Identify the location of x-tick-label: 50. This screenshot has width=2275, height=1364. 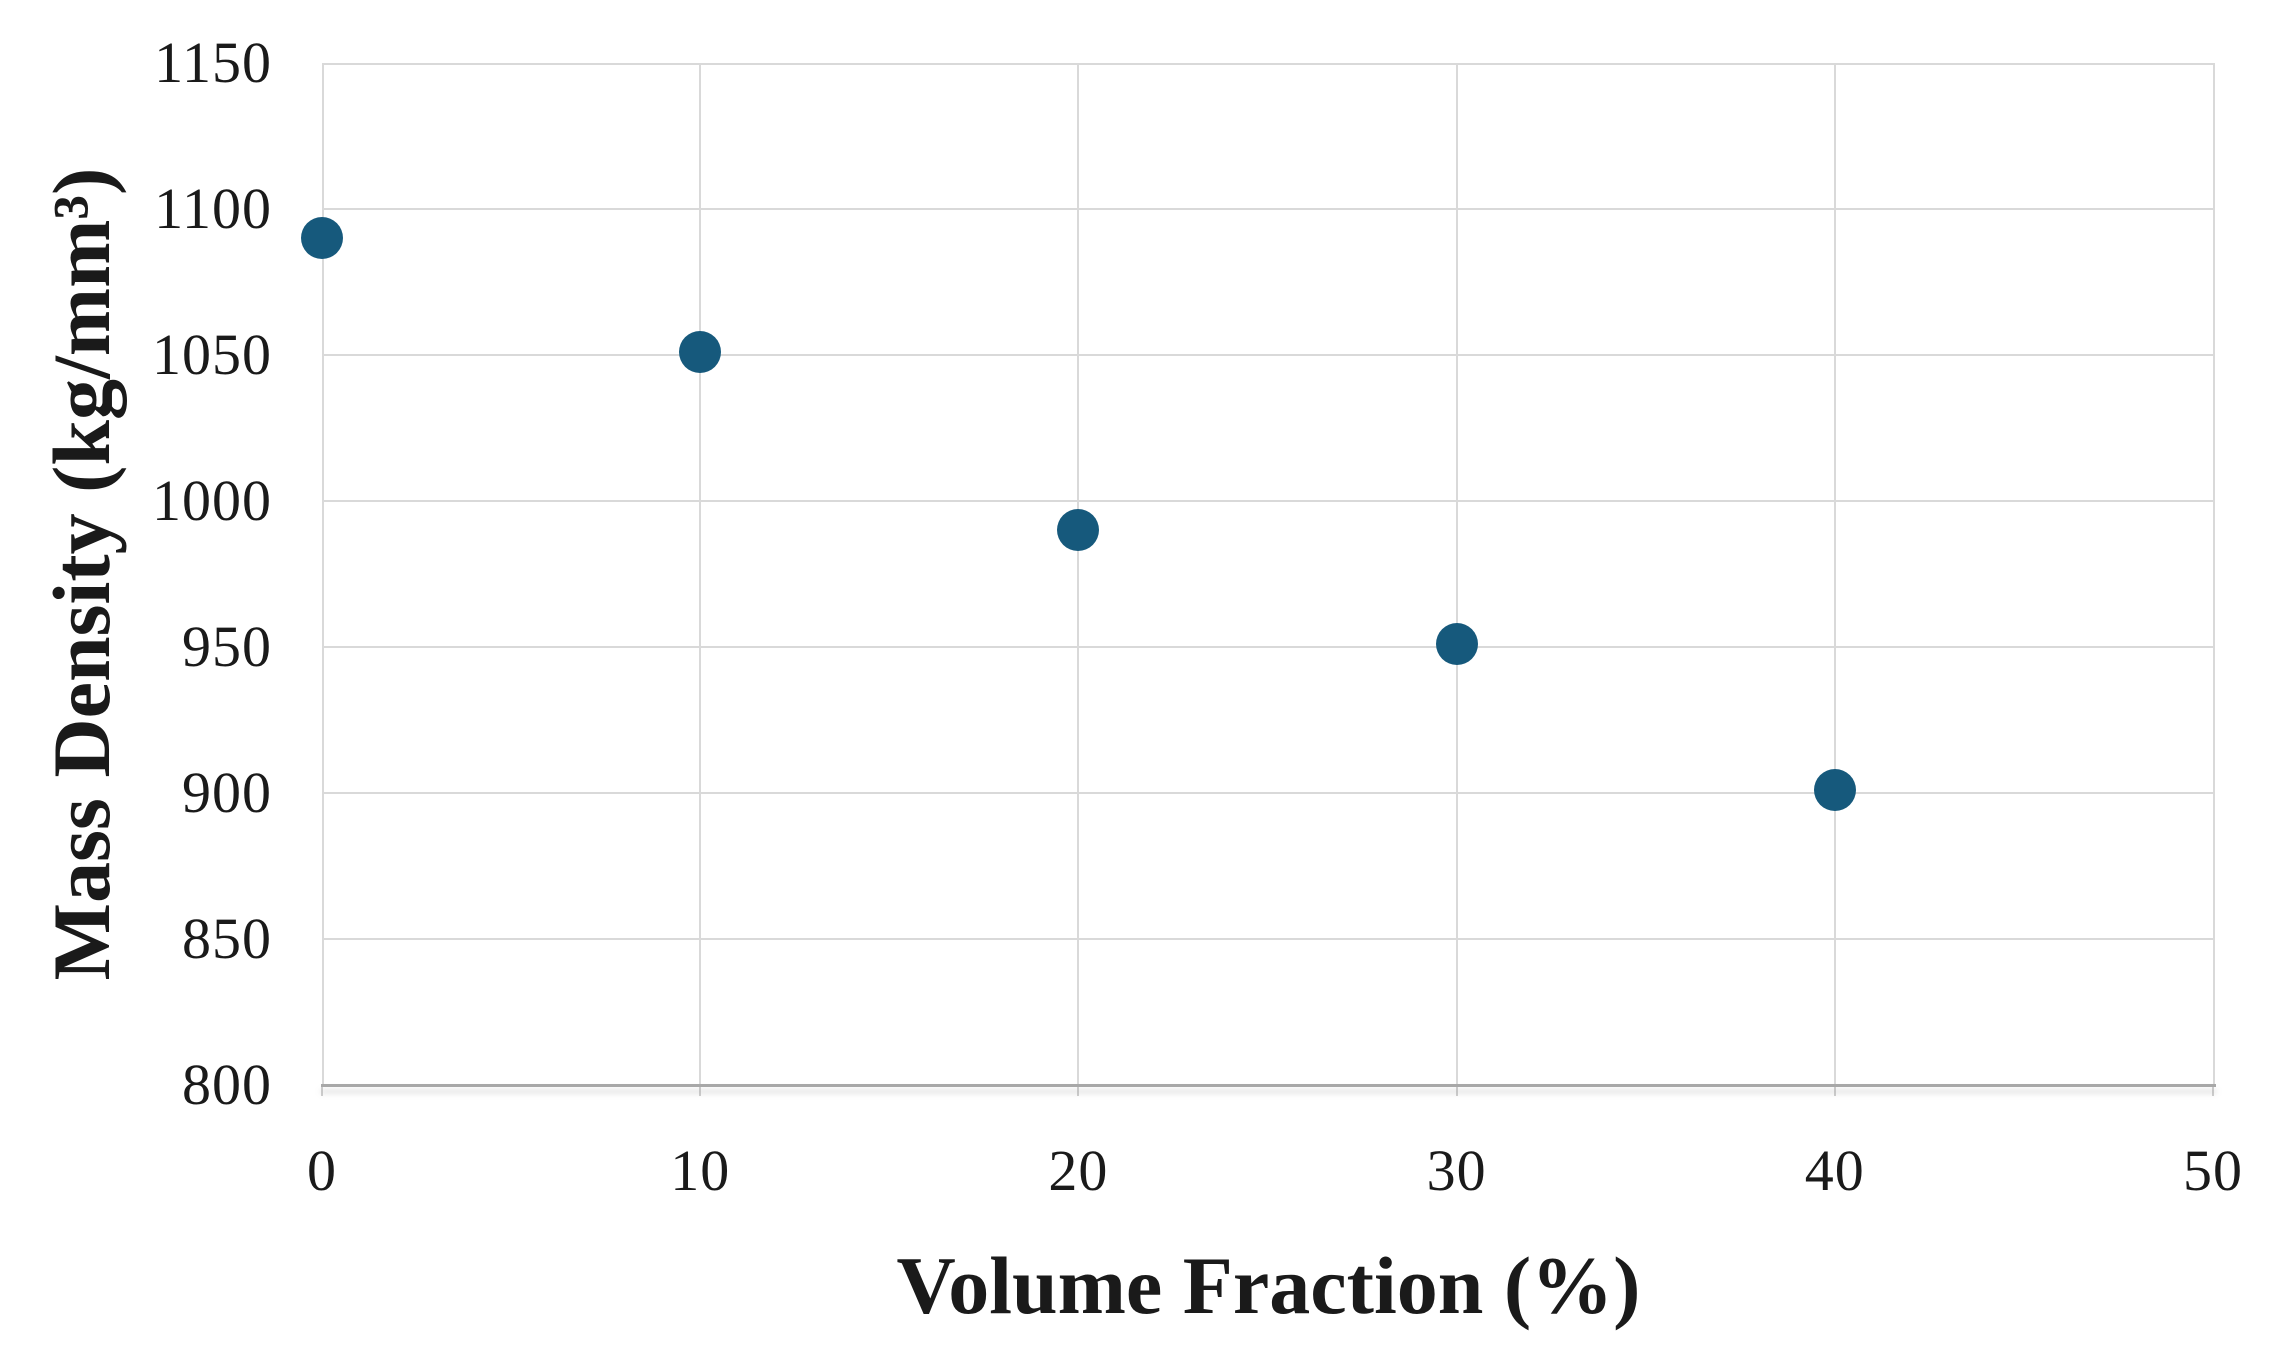
(2213, 1170).